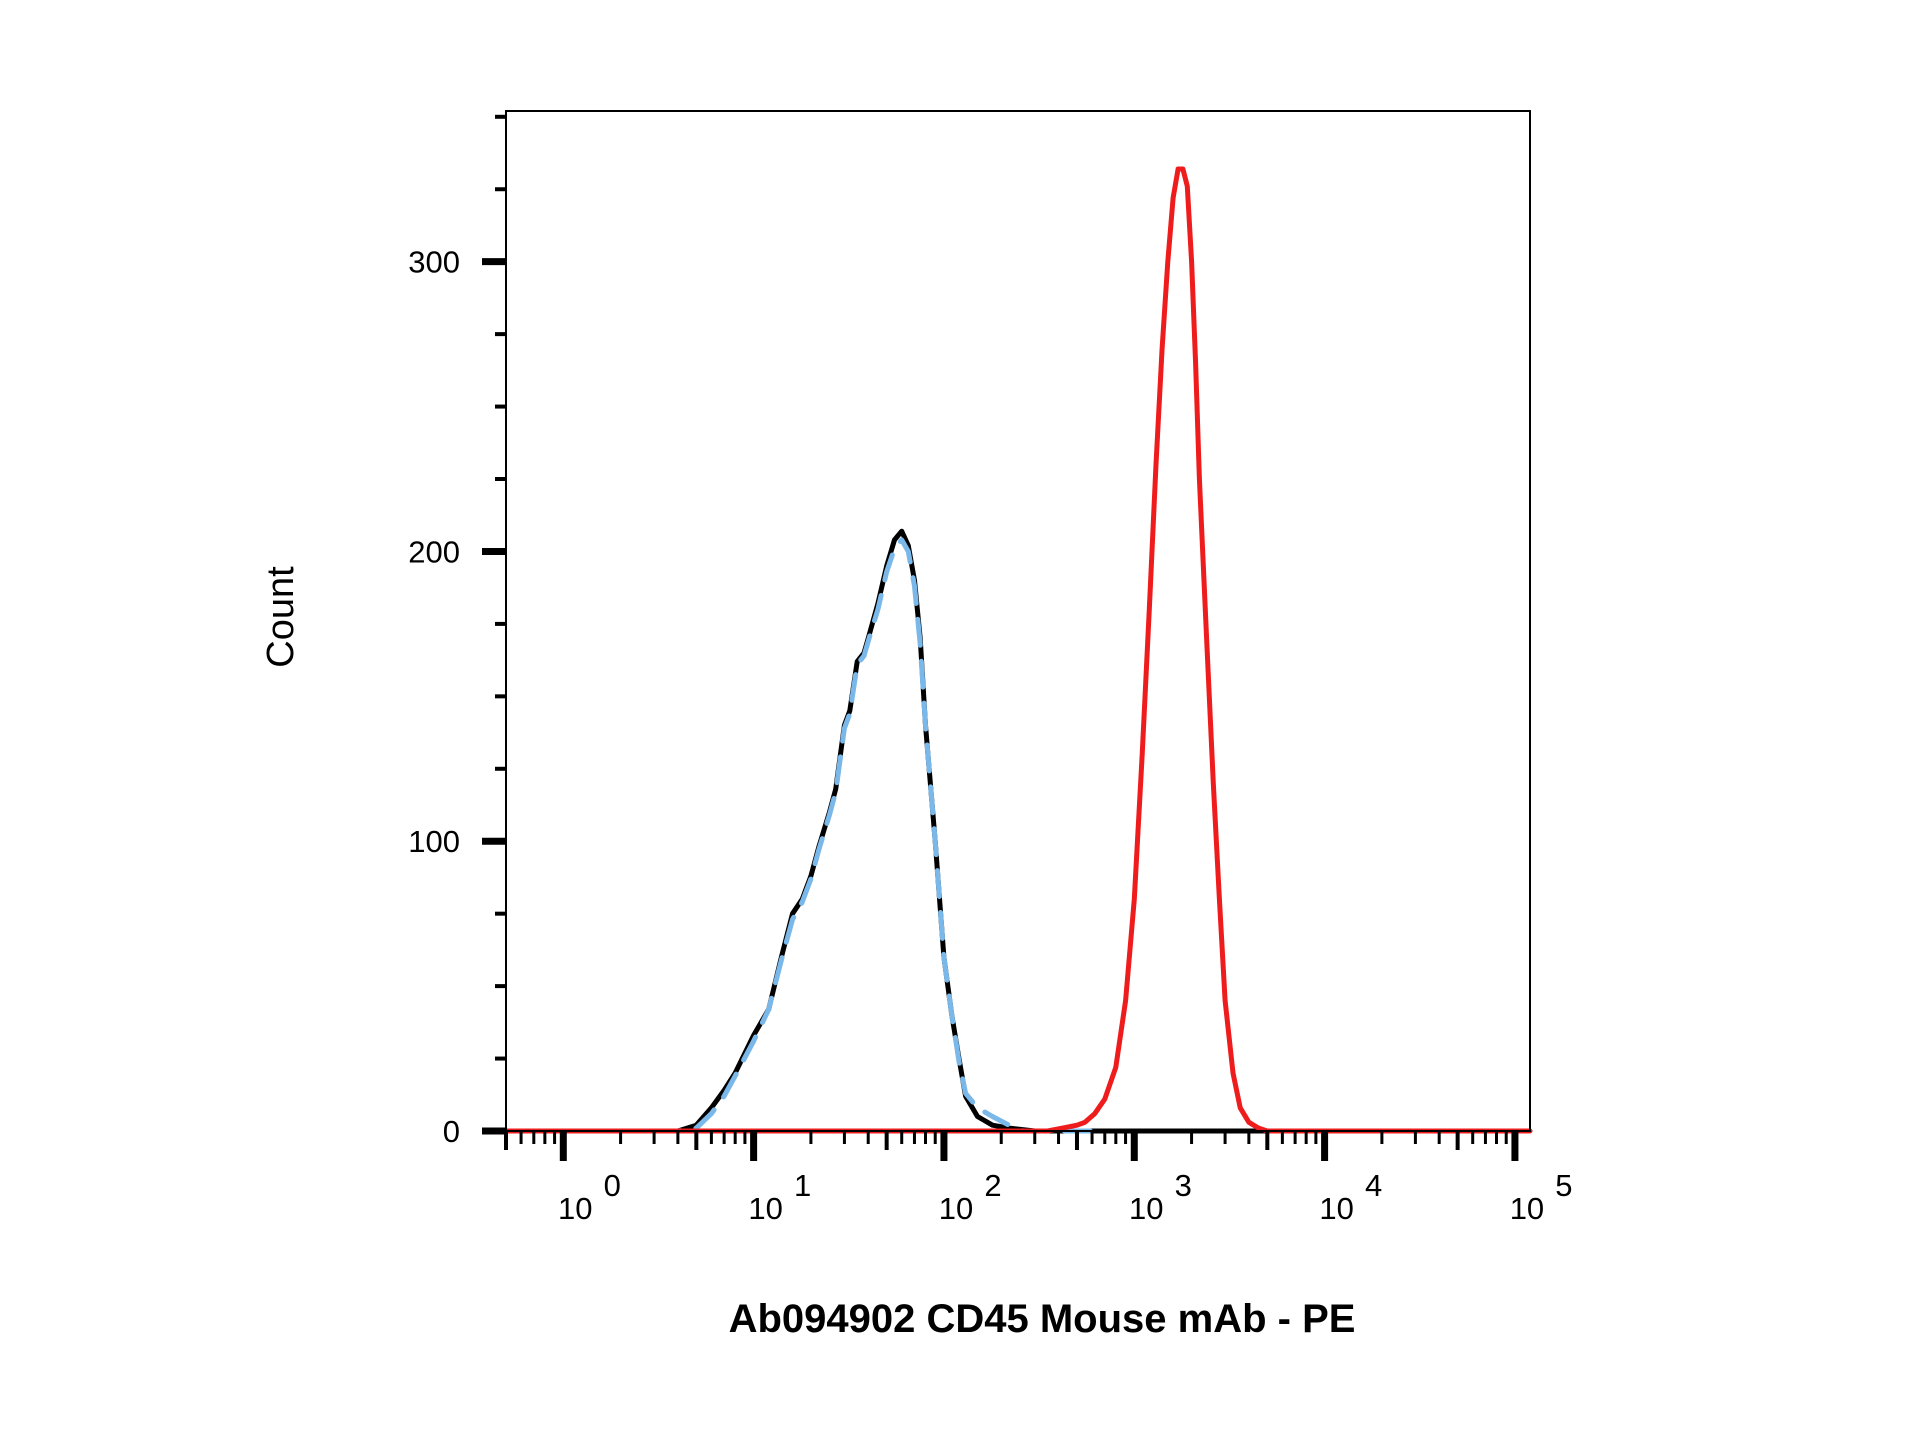 The height and width of the screenshot is (1440, 1920). What do you see at coordinates (1183, 1185) in the screenshot?
I see `x-tick-exponent: 3` at bounding box center [1183, 1185].